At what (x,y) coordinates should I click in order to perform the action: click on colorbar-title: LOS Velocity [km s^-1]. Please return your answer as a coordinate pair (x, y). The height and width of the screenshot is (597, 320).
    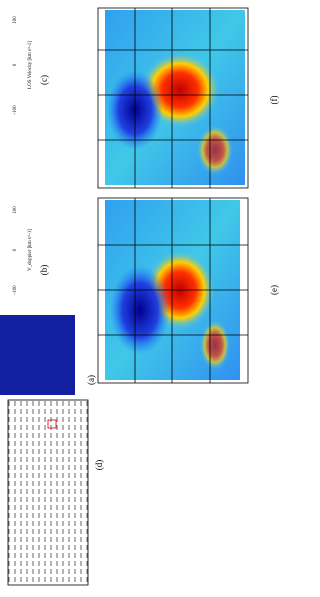
    Looking at the image, I should click on (30, 65).